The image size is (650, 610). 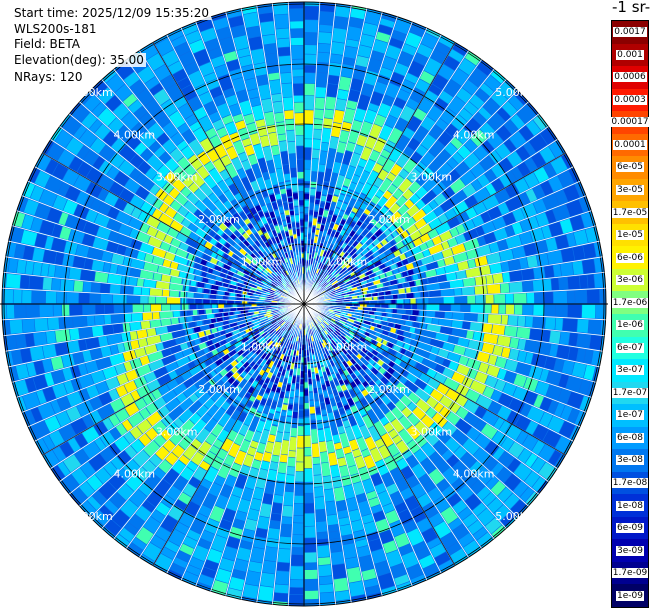 I want to click on range-ring-label: 1.00km, so click(x=347, y=262).